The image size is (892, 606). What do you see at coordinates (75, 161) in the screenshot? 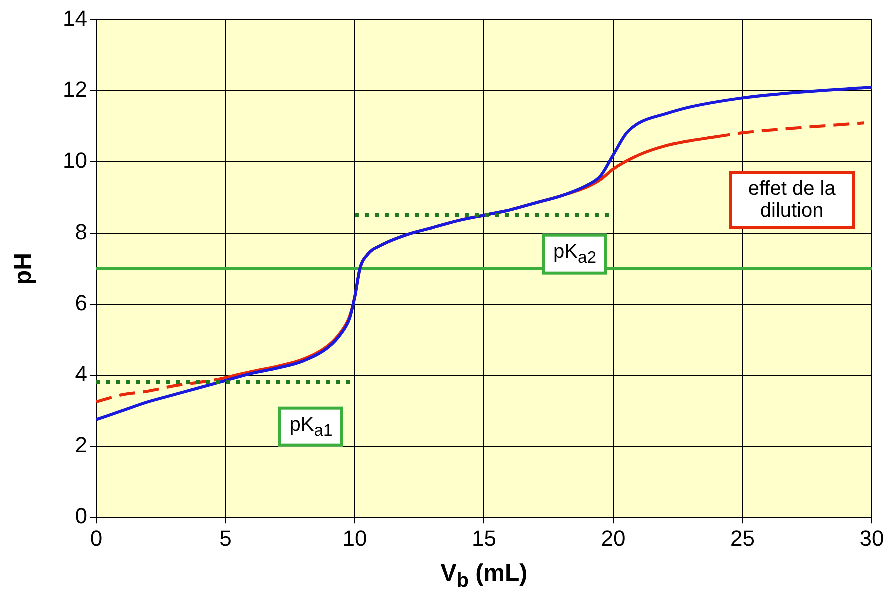
I see `y-tick-label: 10` at bounding box center [75, 161].